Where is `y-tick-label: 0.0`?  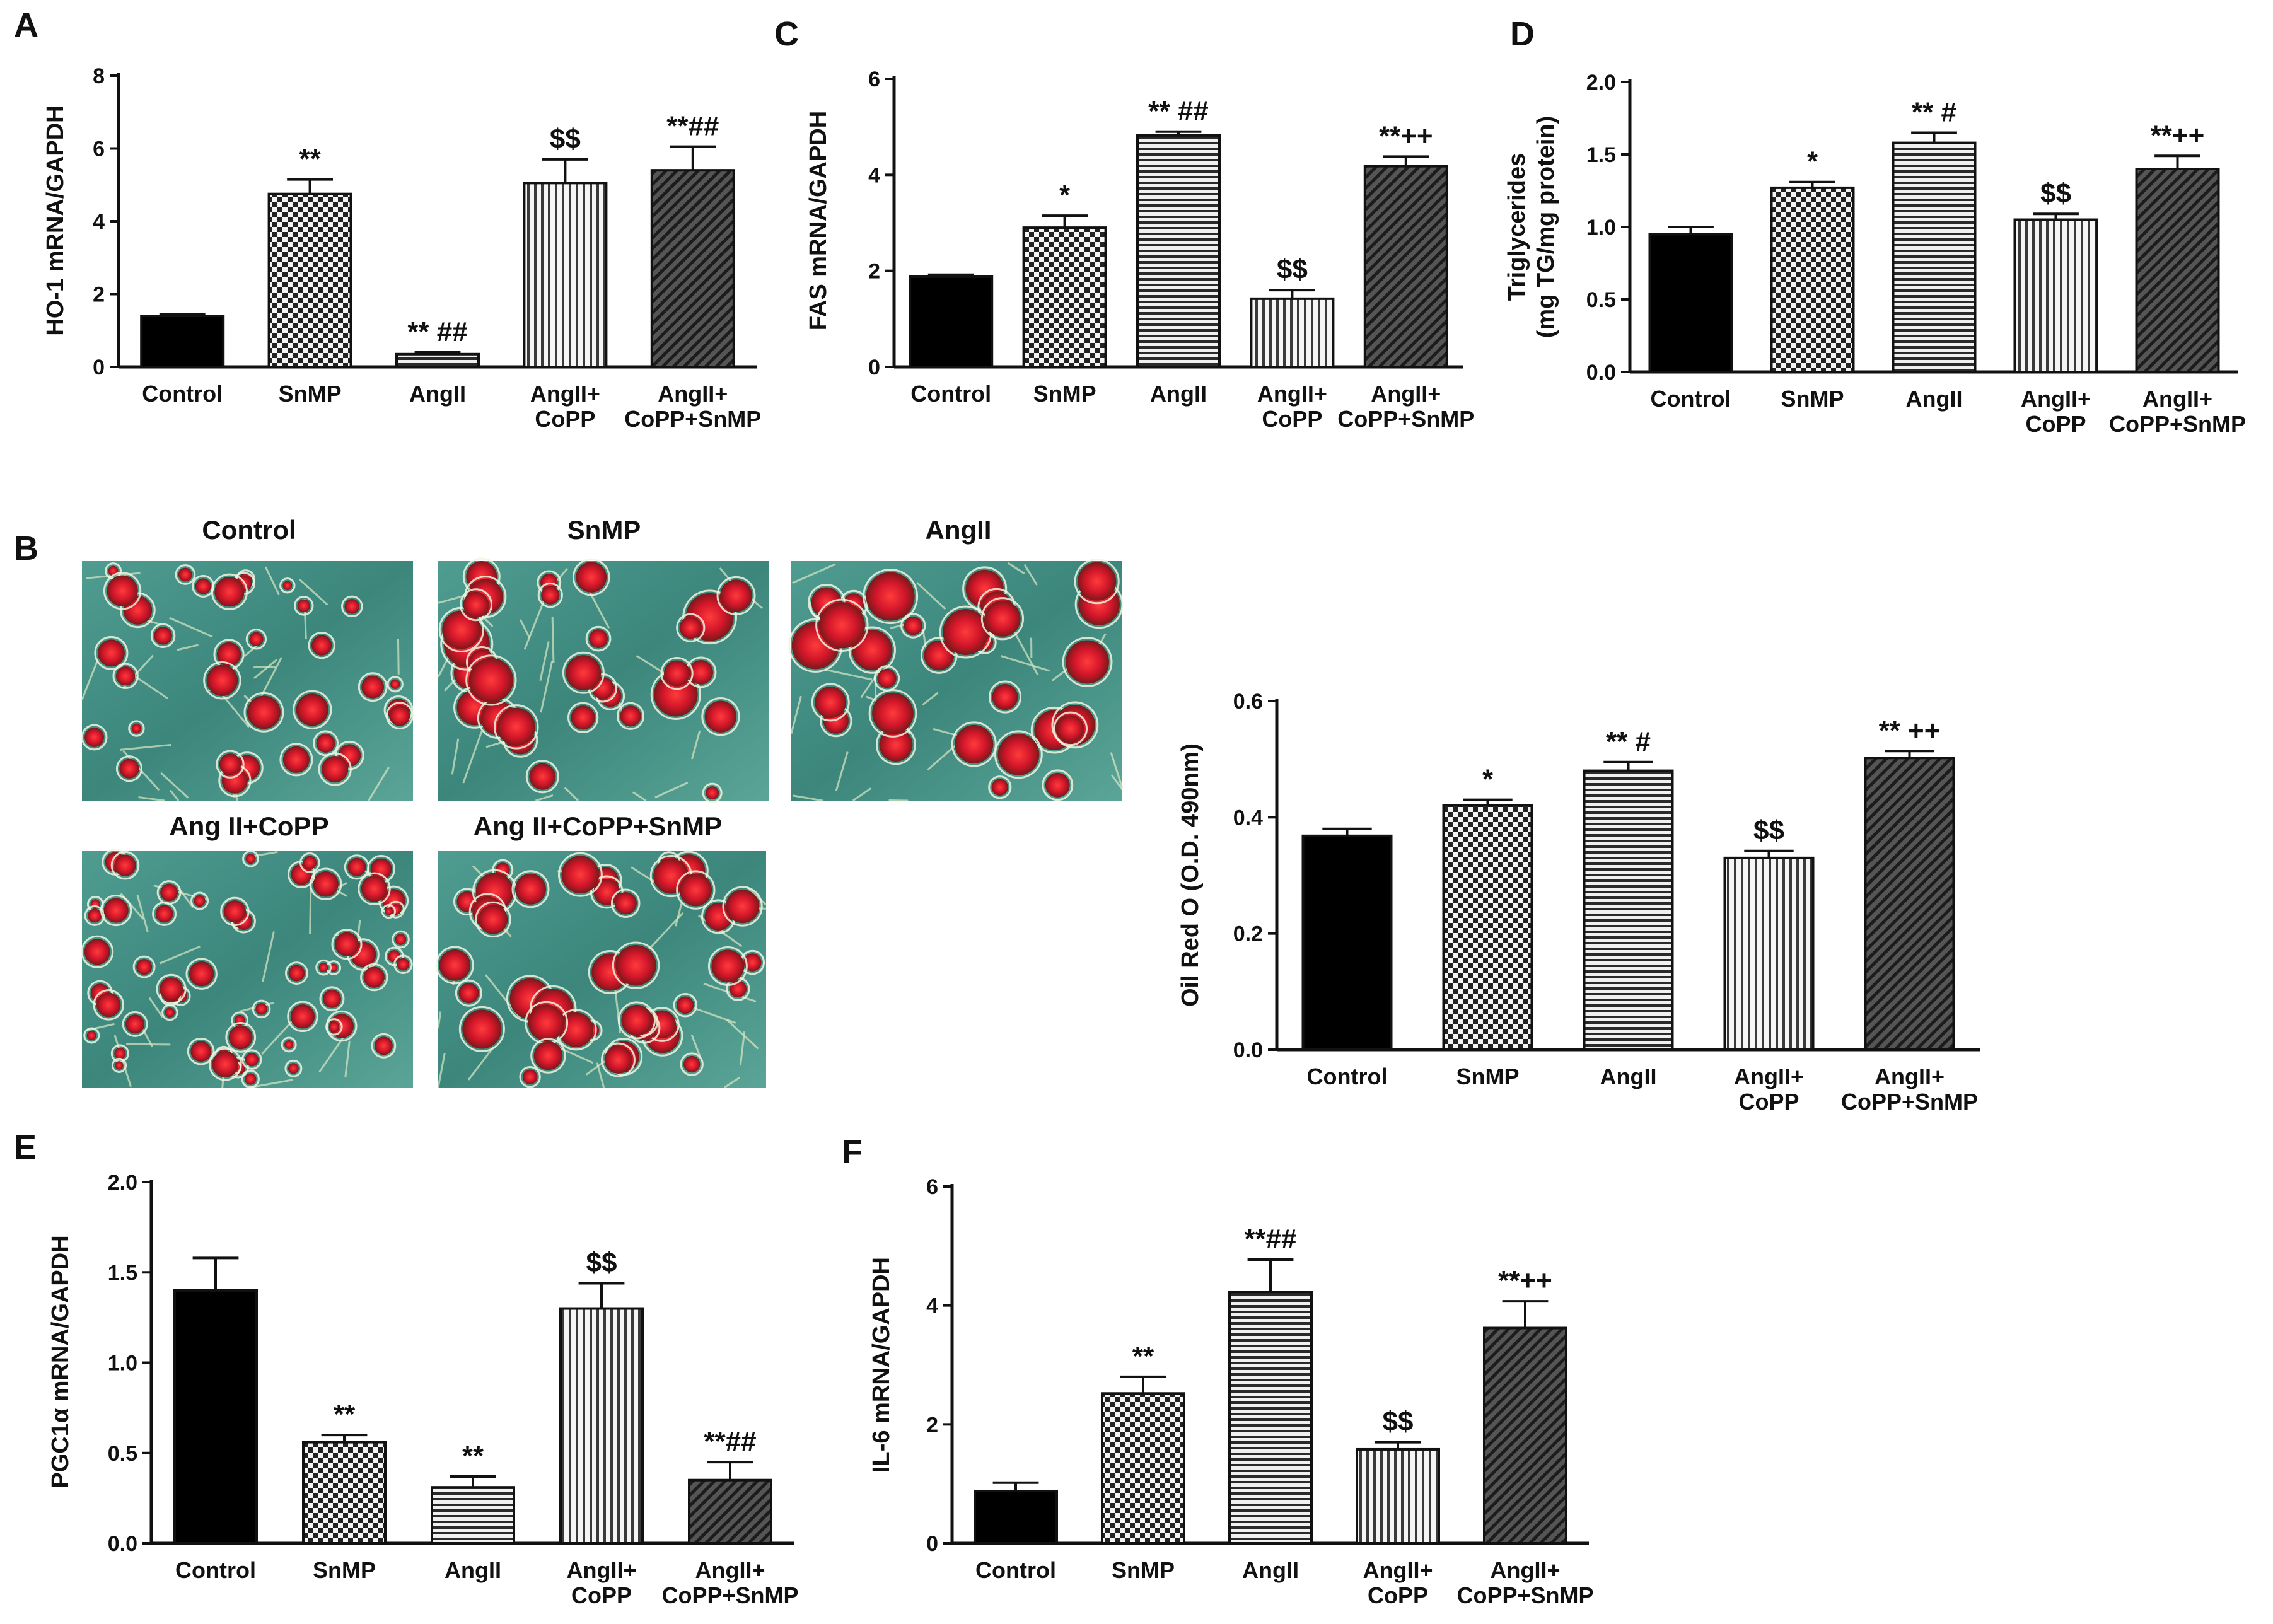
y-tick-label: 0.0 is located at coordinates (122, 1544).